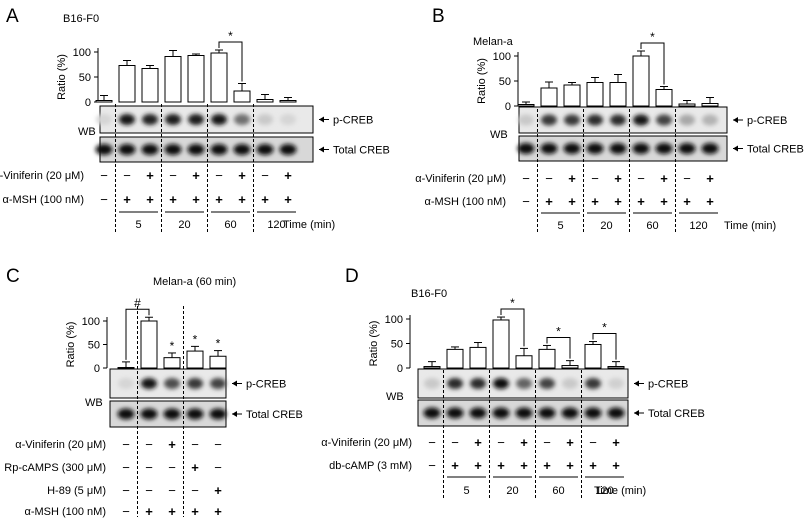 Image resolution: width=811 pixels, height=520 pixels. Describe the element at coordinates (397, 345) in the screenshot. I see `y-tick-label: 50` at that location.